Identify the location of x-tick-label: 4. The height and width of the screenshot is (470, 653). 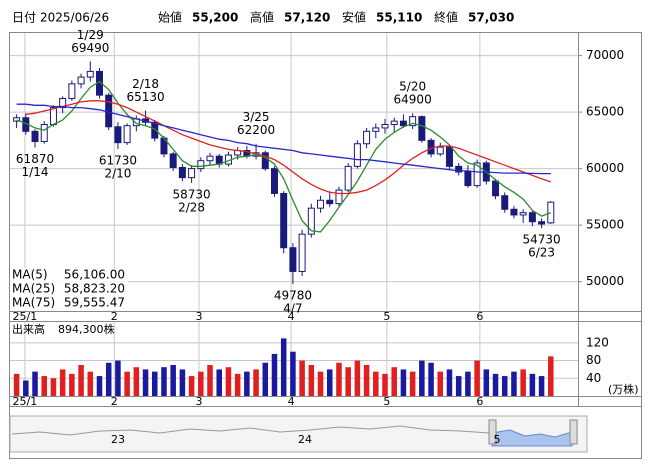
(291, 401).